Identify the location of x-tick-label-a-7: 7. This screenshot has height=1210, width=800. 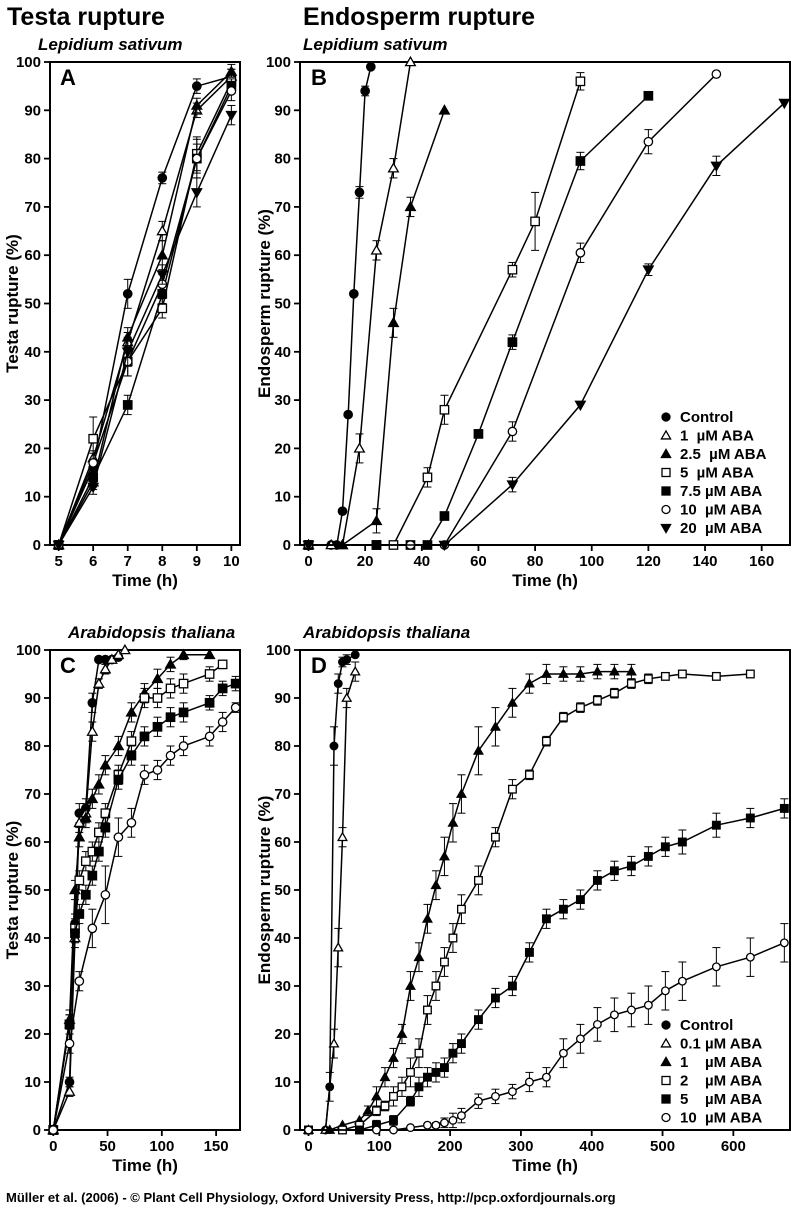
(128, 561).